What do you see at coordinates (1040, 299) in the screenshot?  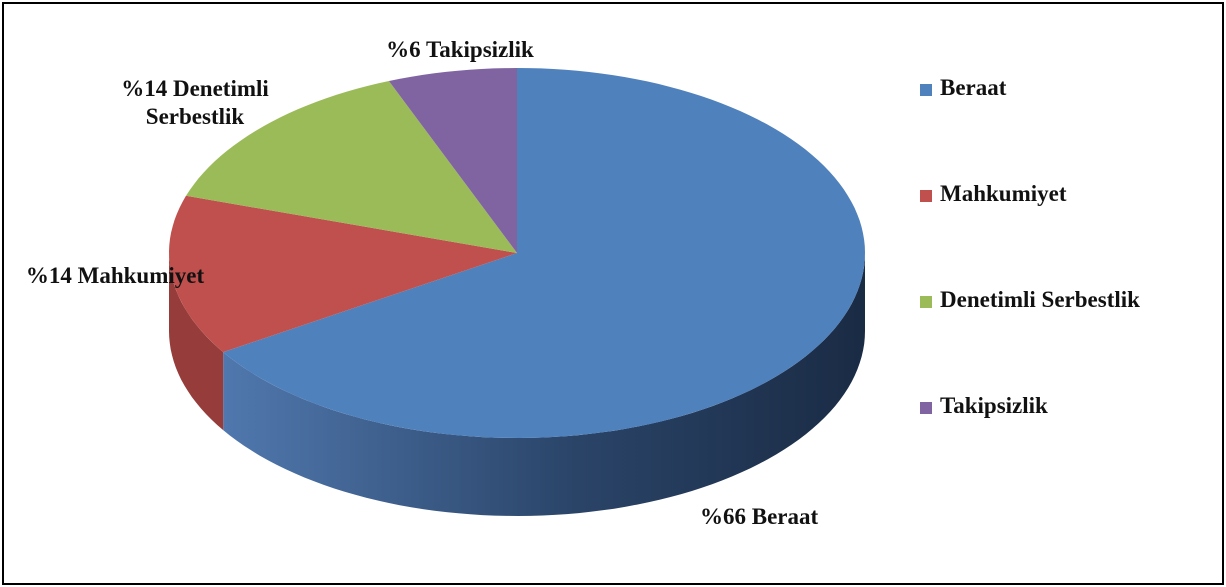 I see `legend-label: Denetimli Serbestlik` at bounding box center [1040, 299].